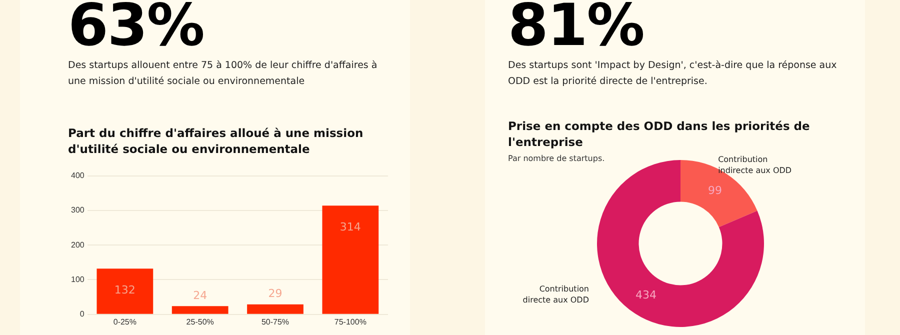  I want to click on text: Des startups sont 'Impact by Design', c'est-à-dire que la réponse aux ODD est la priorité directe de l'entreprise., so click(673, 74).